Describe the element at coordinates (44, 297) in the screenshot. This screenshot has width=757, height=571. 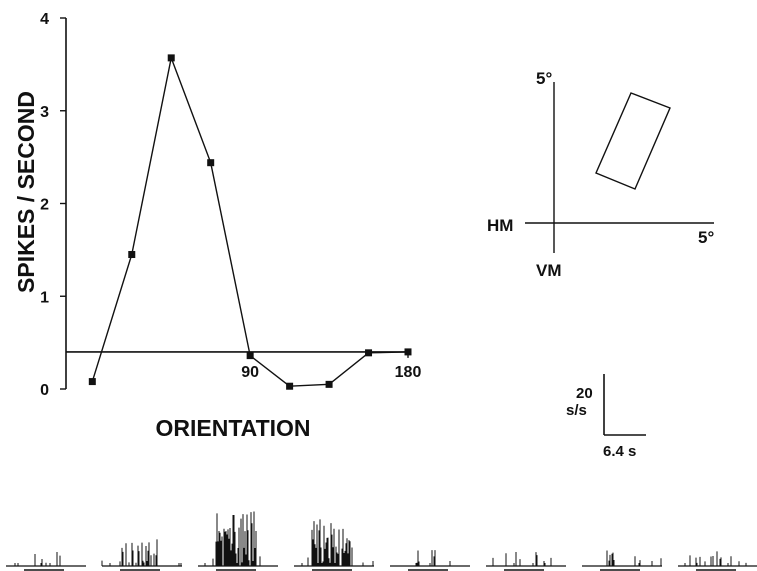
I see `y-tick-label: 1` at that location.